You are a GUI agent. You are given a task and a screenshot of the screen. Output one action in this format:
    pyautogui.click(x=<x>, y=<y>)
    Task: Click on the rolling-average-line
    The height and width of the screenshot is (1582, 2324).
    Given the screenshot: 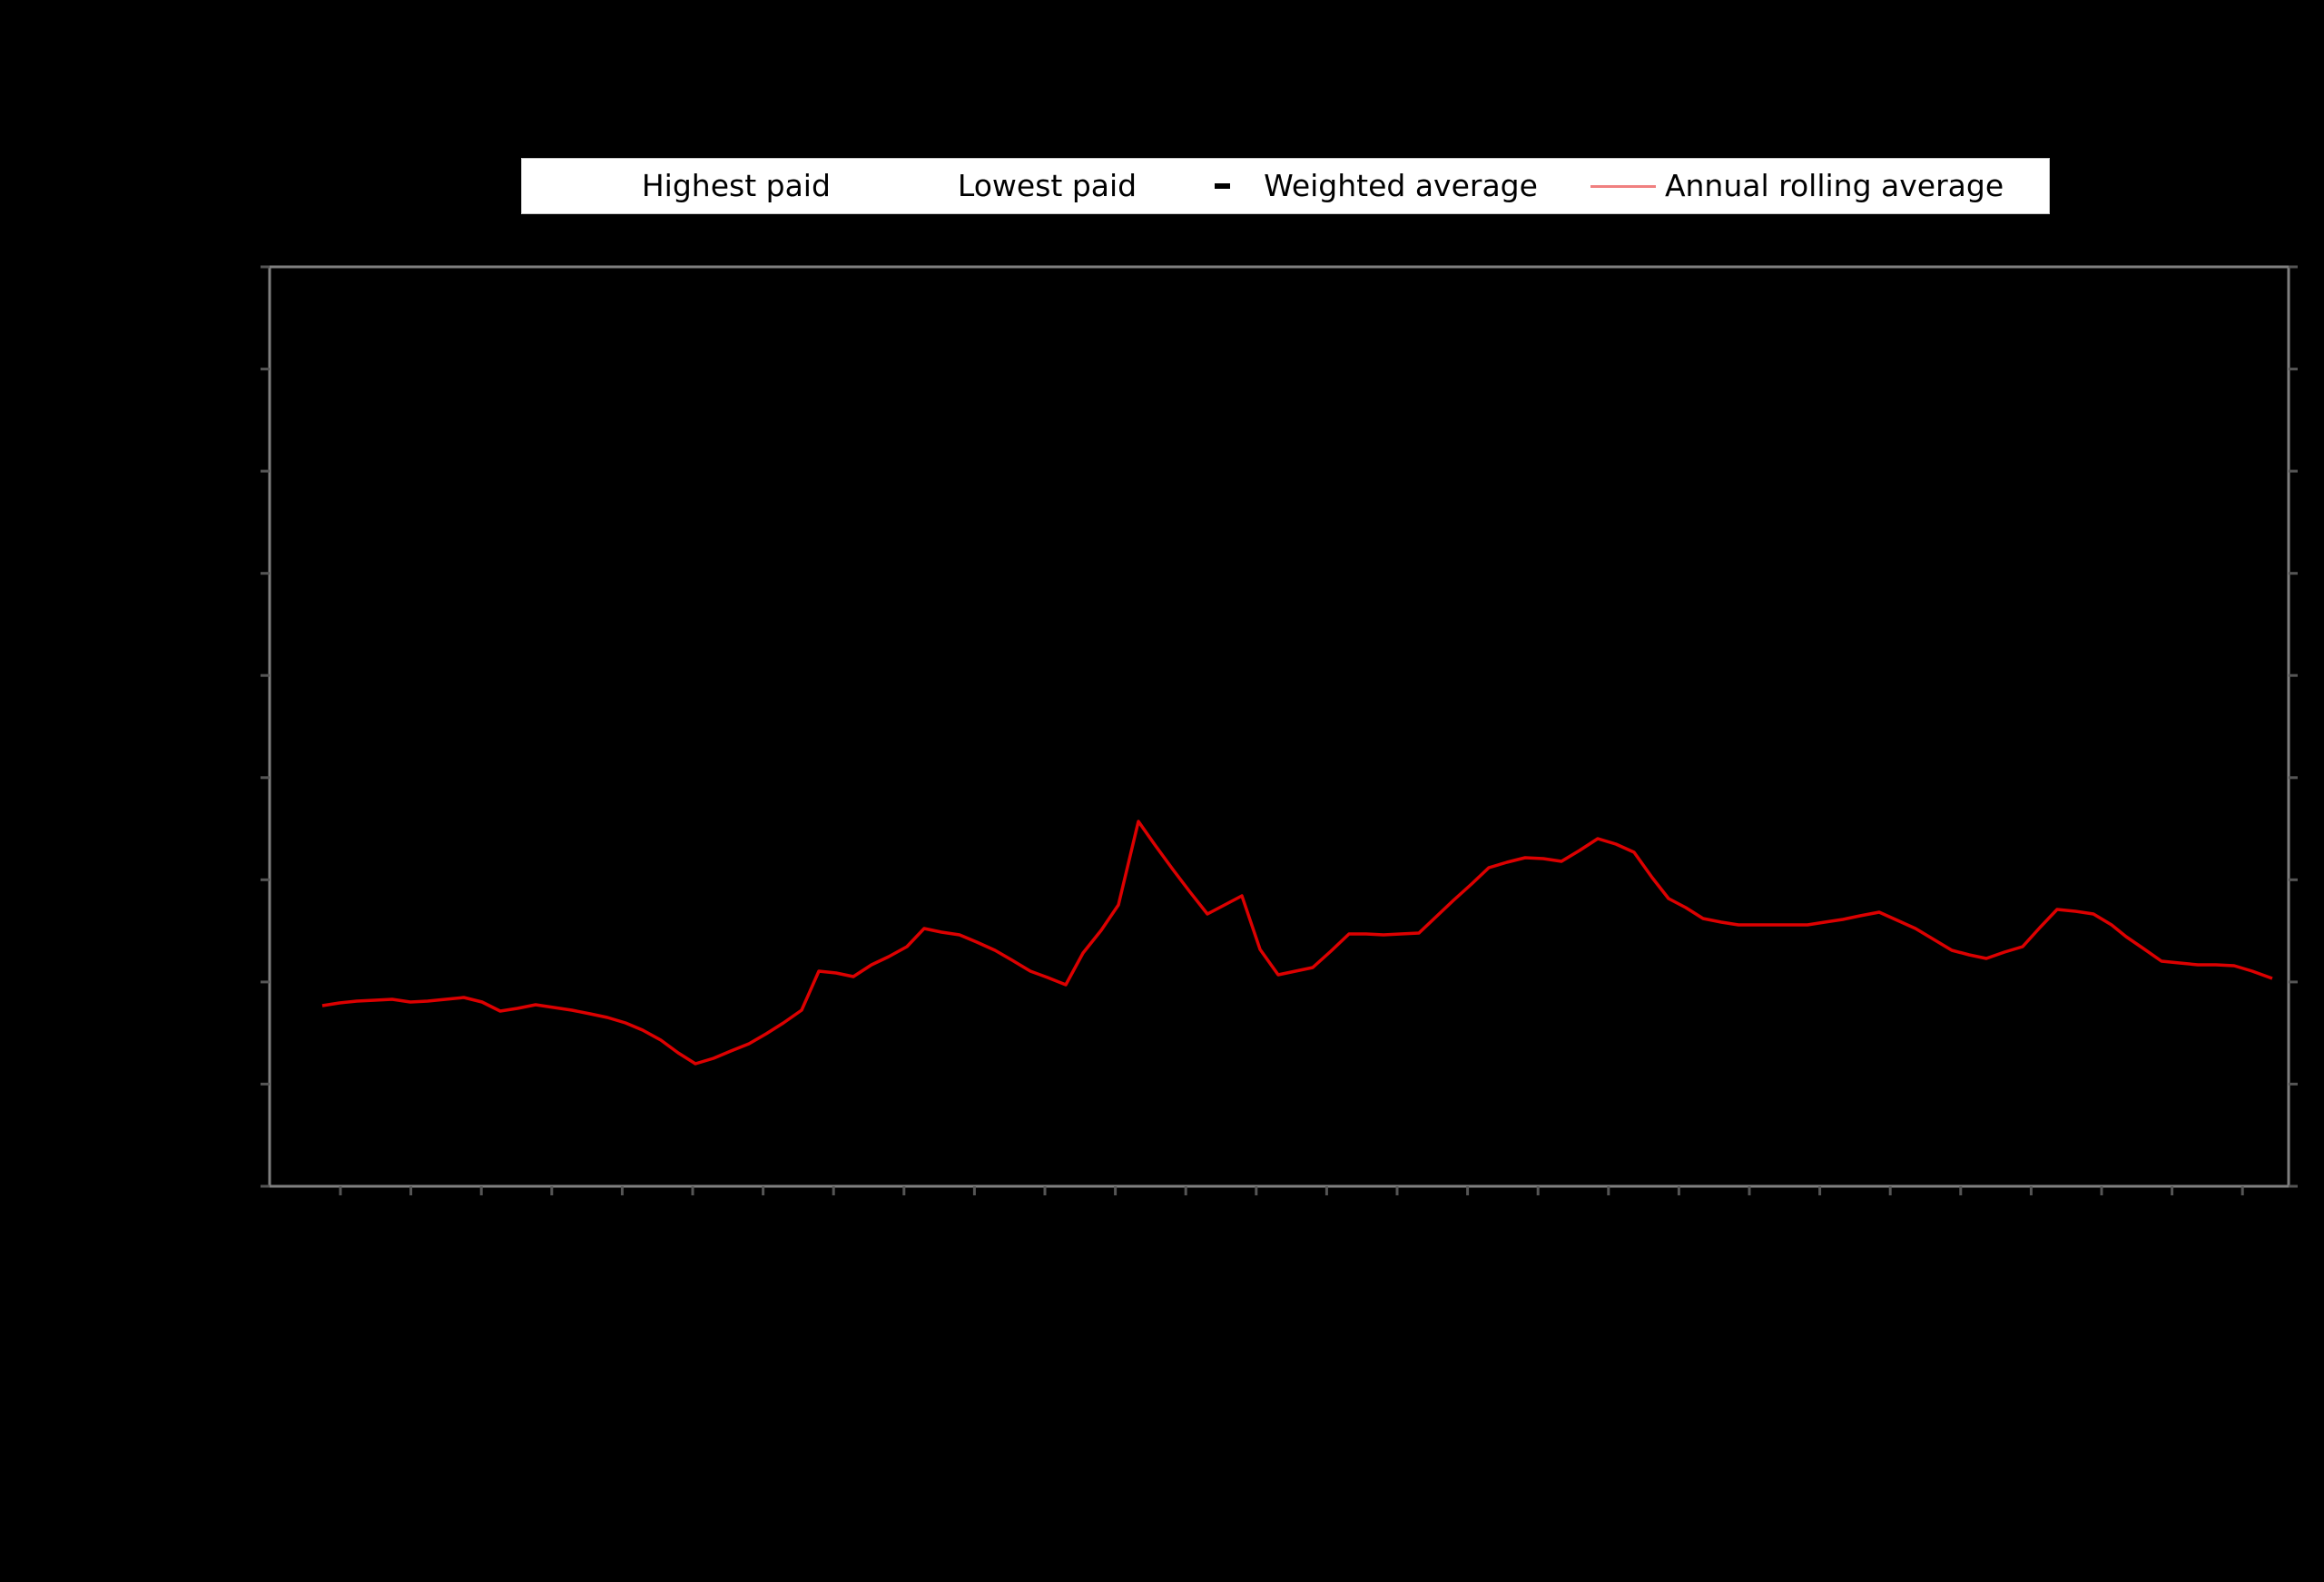 What is the action you would take?
    pyautogui.click(x=1297, y=943)
    